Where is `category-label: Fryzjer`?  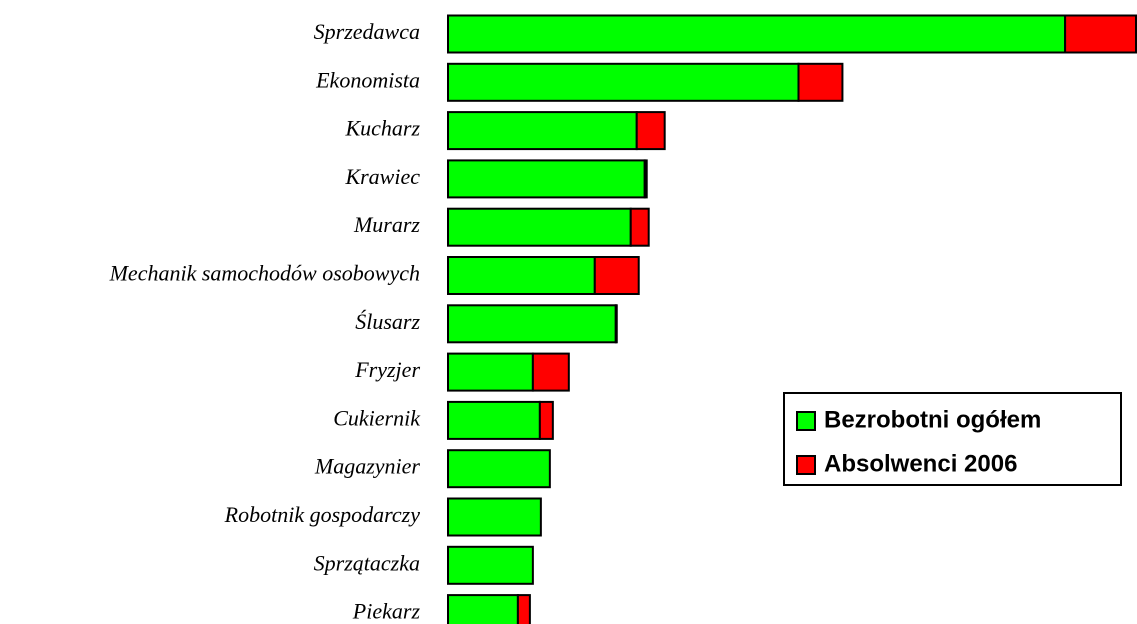 category-label: Fryzjer is located at coordinates (387, 369).